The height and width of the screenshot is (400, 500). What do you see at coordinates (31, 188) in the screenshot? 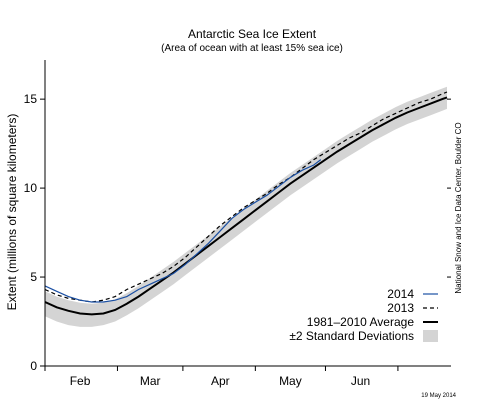
I see `y-tick-label-2: 10` at bounding box center [31, 188].